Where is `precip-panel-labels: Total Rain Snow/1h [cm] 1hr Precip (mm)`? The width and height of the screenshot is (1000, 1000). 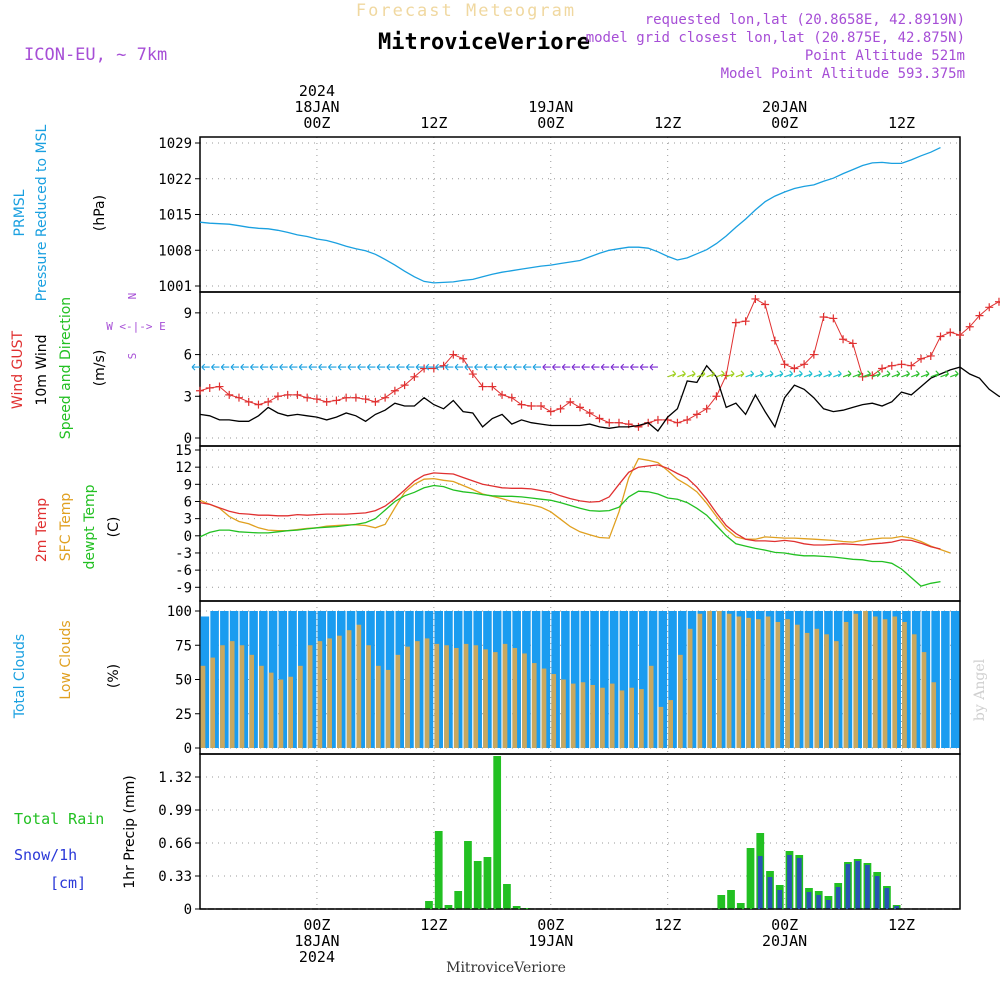 precip-panel-labels: Total Rain Snow/1h [cm] 1hr Precip (mm) is located at coordinates (76, 833).